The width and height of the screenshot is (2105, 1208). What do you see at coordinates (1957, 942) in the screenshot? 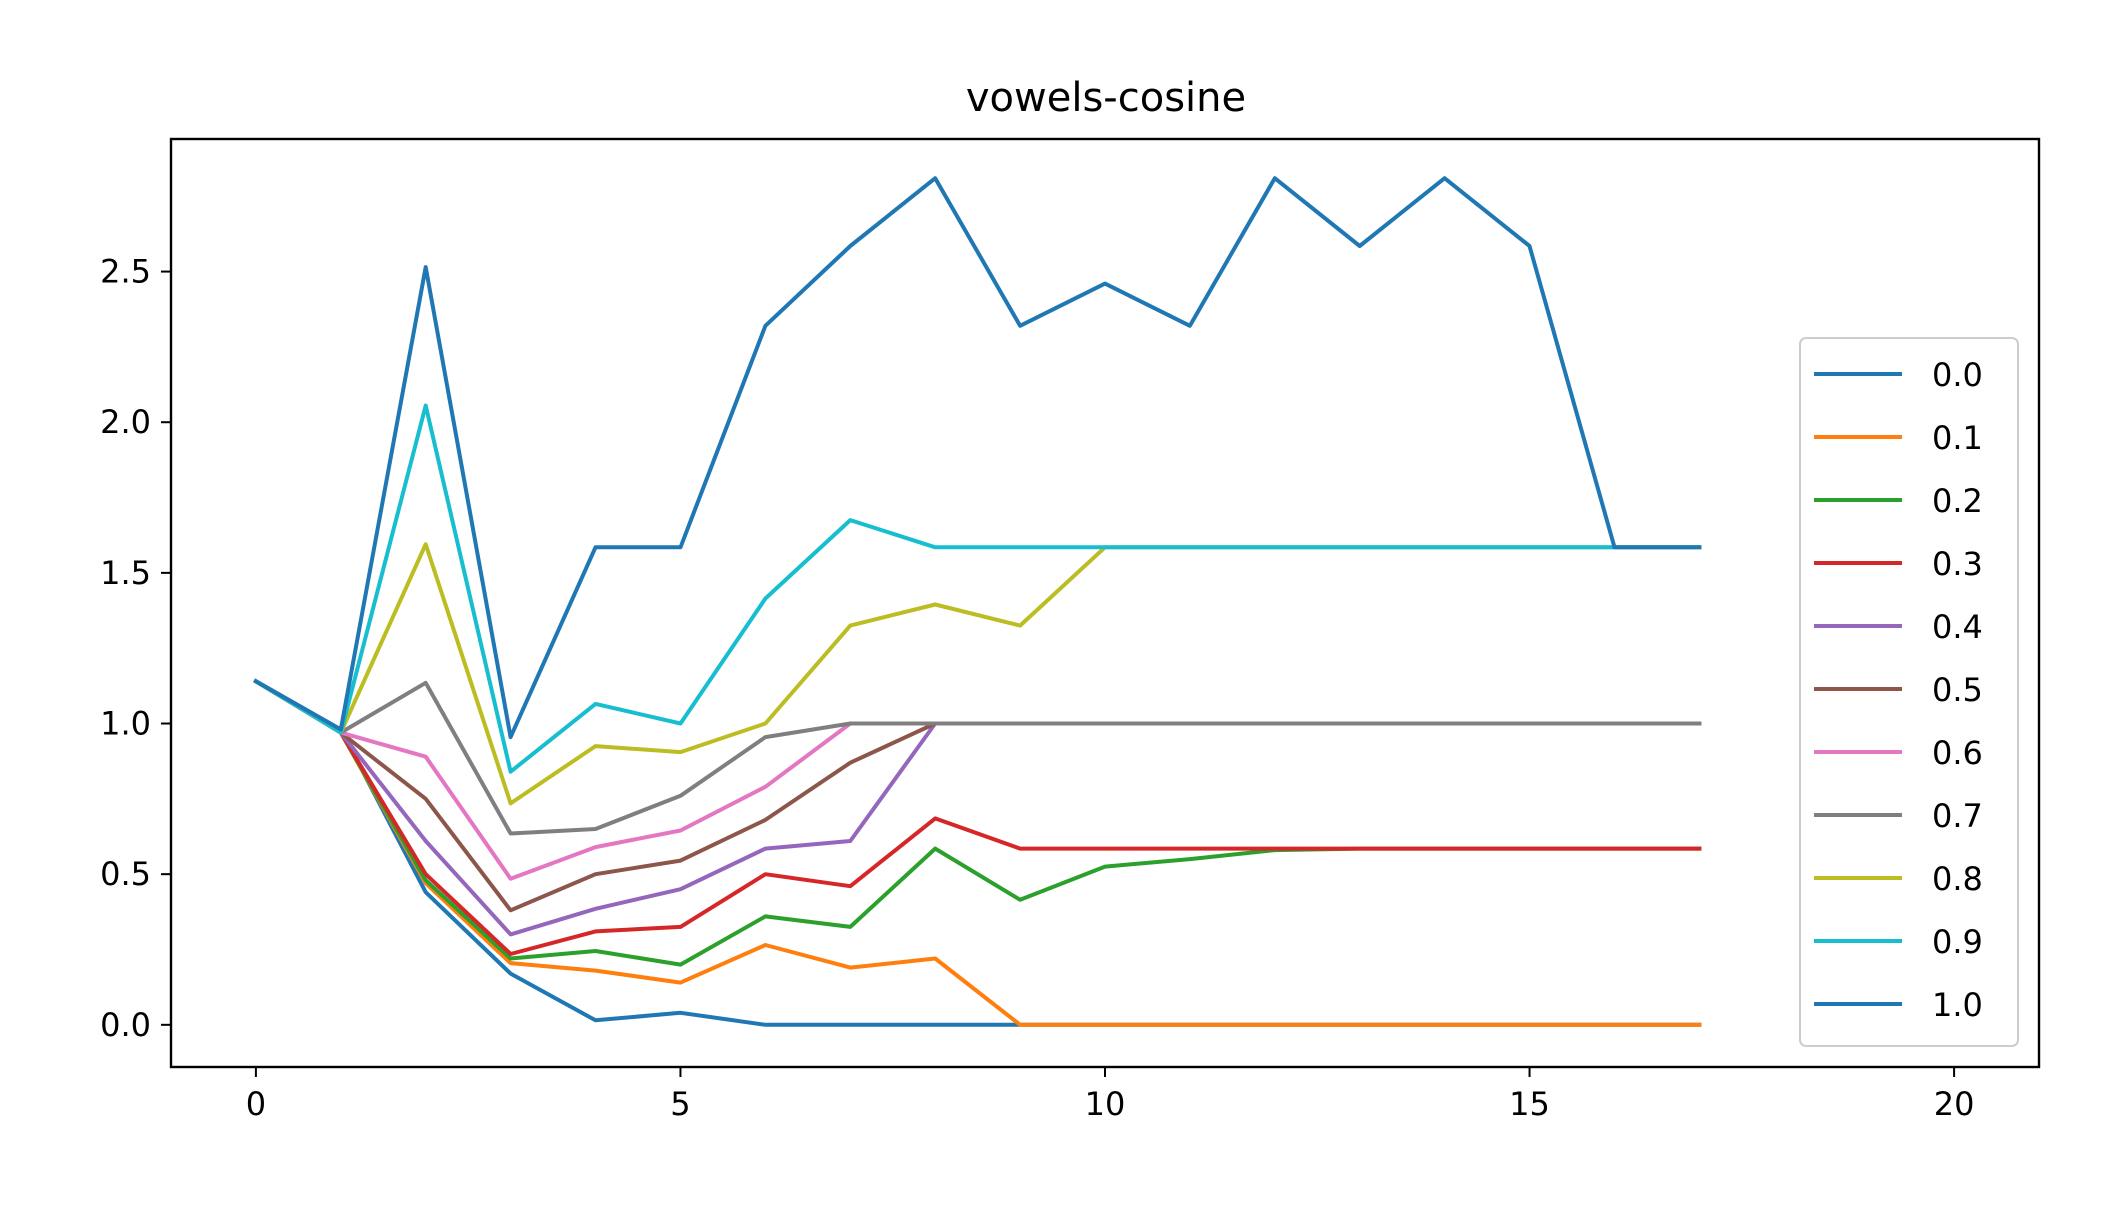
I see `legend-label-0.9: 0.9` at bounding box center [1957, 942].